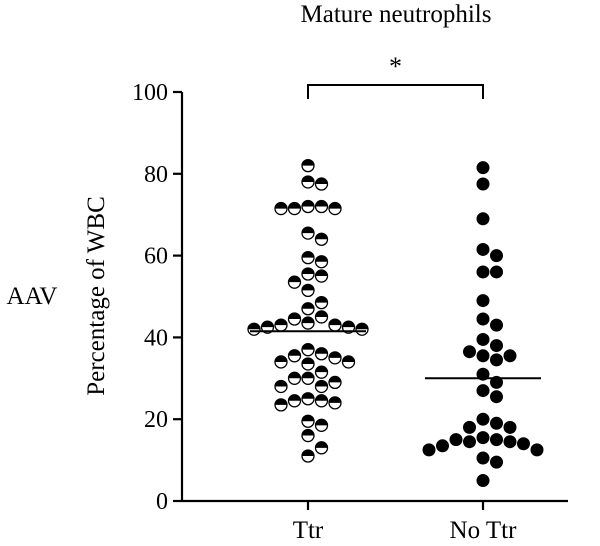 This screenshot has width=600, height=546. What do you see at coordinates (96, 295) in the screenshot?
I see `y-axis-label: Percentage of WBC` at bounding box center [96, 295].